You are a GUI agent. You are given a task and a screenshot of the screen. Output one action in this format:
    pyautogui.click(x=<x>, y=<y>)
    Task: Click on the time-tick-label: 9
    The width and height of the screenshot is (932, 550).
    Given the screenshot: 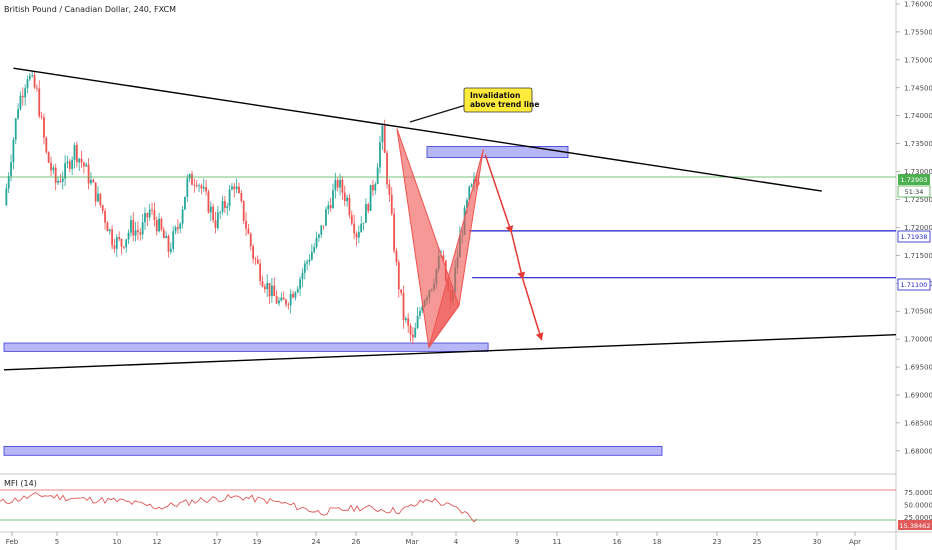 What is the action you would take?
    pyautogui.click(x=517, y=542)
    